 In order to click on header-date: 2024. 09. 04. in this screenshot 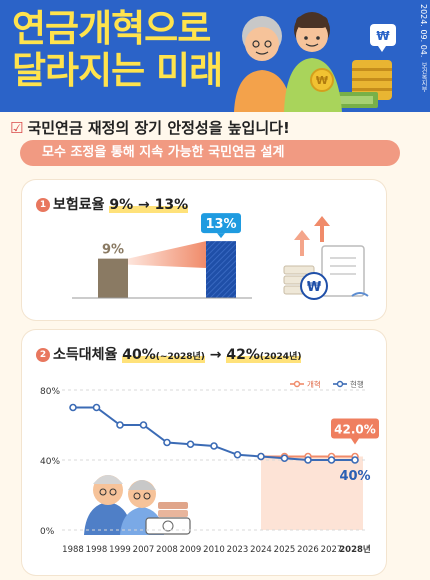, I will do `click(423, 31)`.